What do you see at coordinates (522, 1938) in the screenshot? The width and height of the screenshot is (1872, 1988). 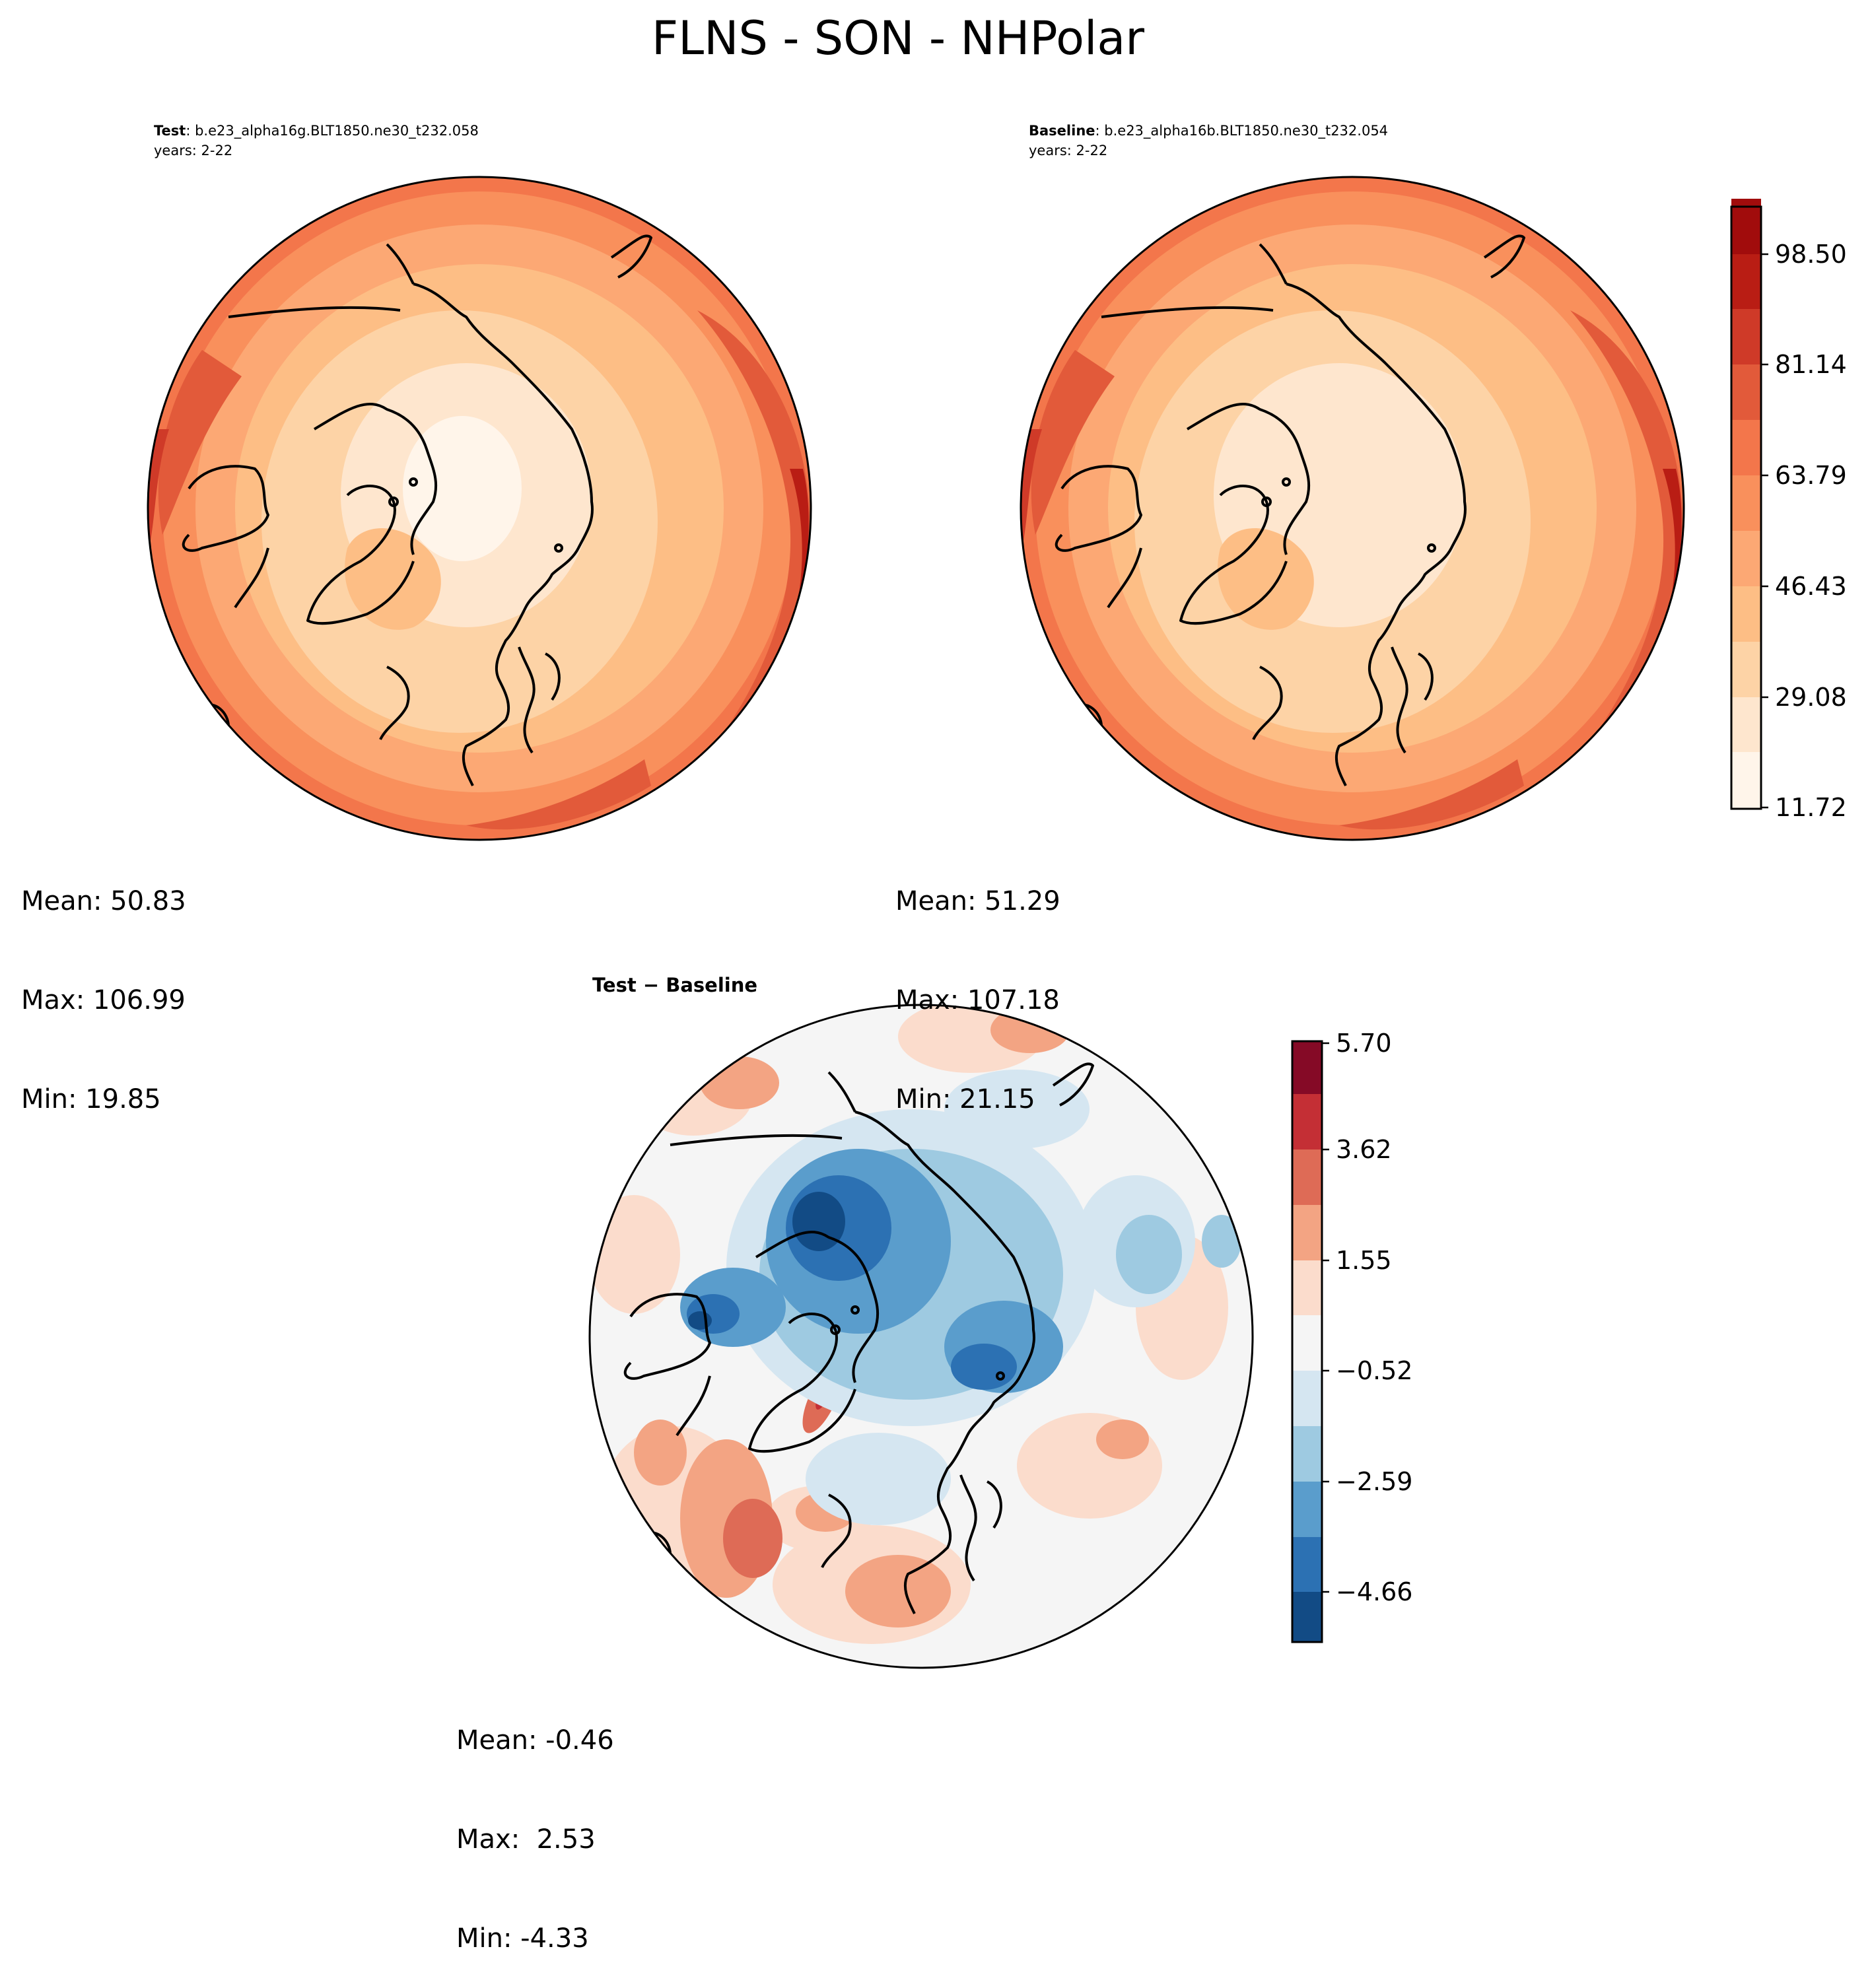 I see `diff-min: Min: -4.33` at bounding box center [522, 1938].